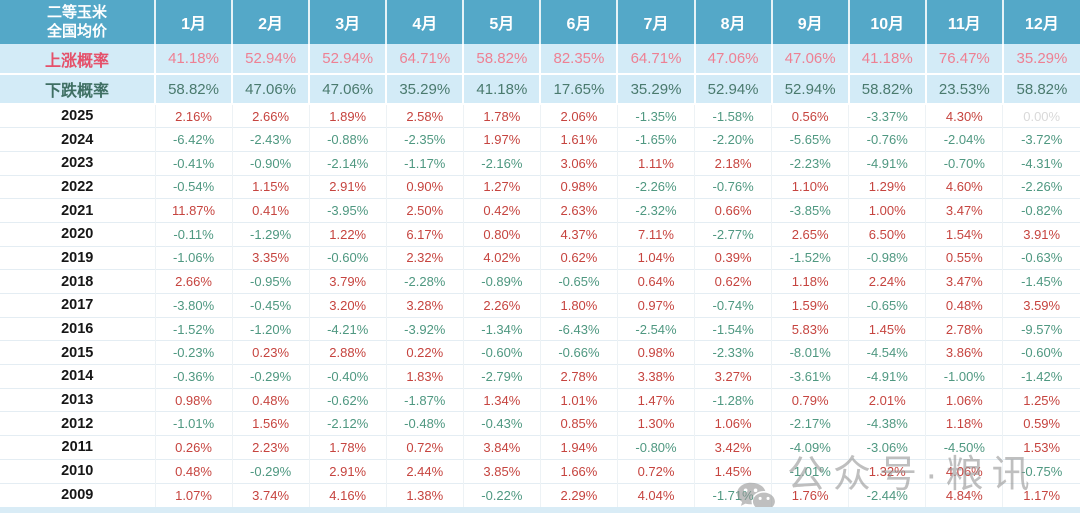 Image resolution: width=1080 pixels, height=513 pixels. Describe the element at coordinates (964, 447) in the screenshot. I see `cell-2011-m11: -4.50%` at that location.